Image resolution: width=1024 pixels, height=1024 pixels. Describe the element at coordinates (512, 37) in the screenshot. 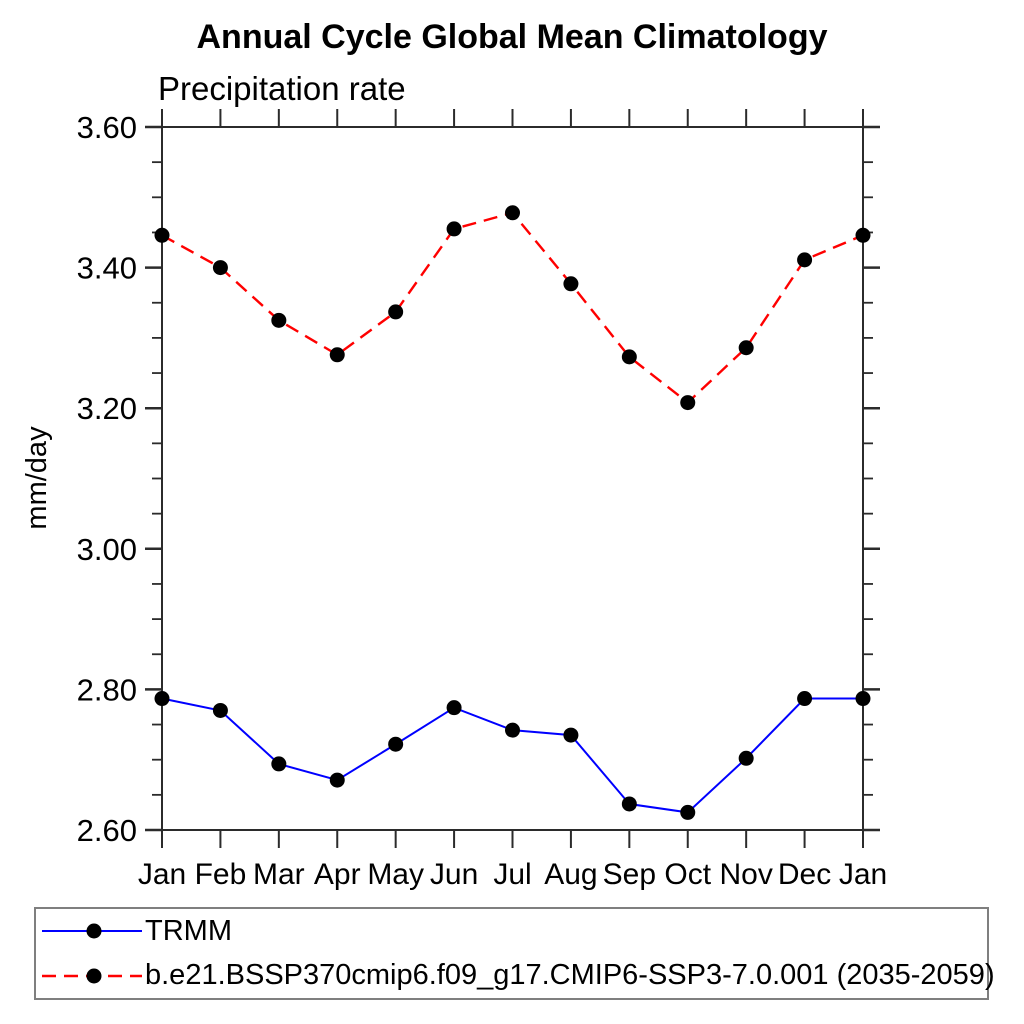

I see `chart-title: Annual Cycle Global Mean Climatology` at that location.